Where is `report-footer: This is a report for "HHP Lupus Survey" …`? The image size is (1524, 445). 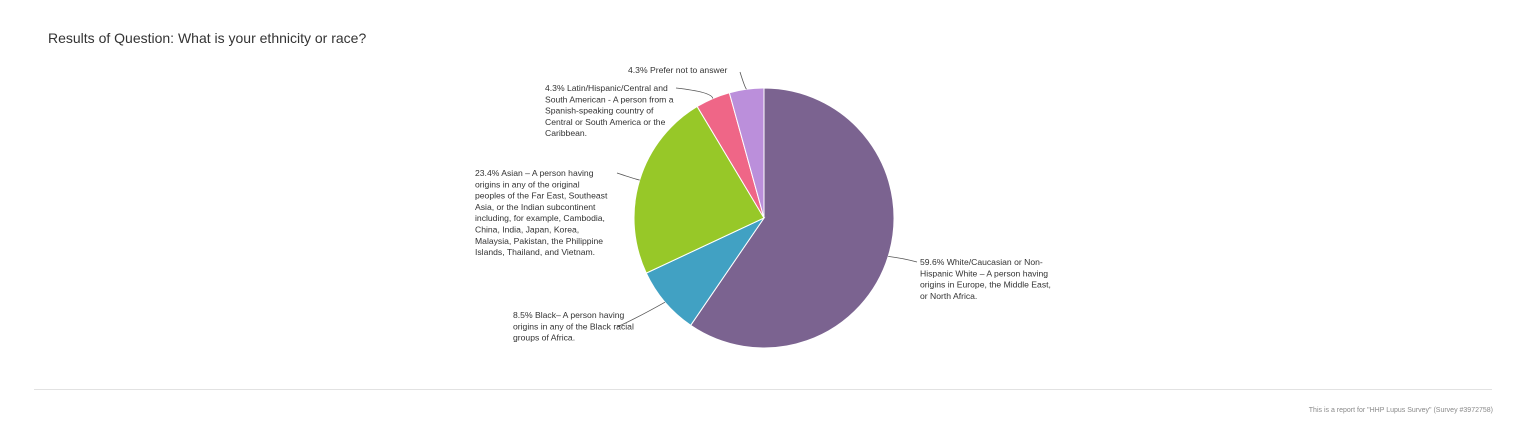 report-footer: This is a report for "HHP Lupus Survey" … is located at coordinates (1400, 410).